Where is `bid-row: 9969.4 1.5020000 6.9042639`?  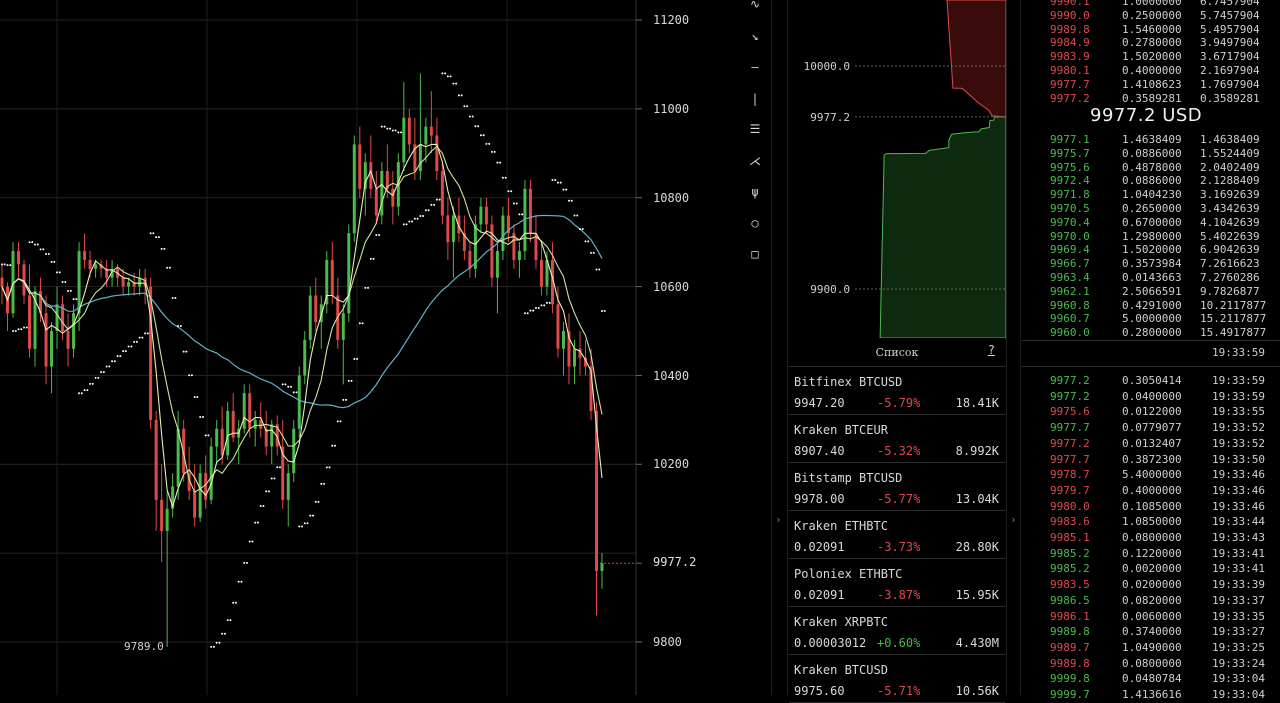
bid-row: 9969.4 1.5020000 6.9042639 is located at coordinates (1151, 250).